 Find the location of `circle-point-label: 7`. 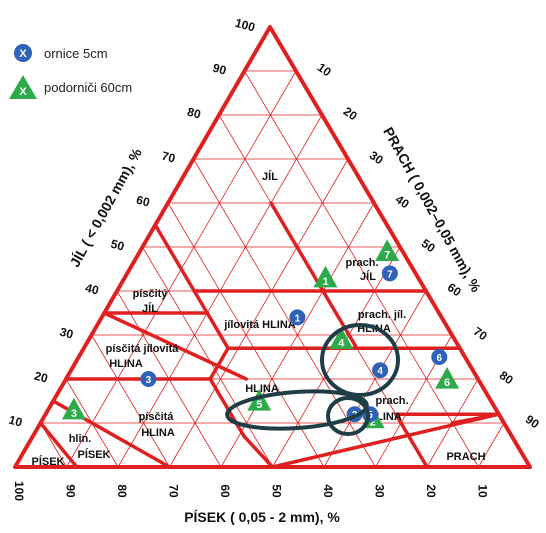

circle-point-label: 7 is located at coordinates (390, 274).